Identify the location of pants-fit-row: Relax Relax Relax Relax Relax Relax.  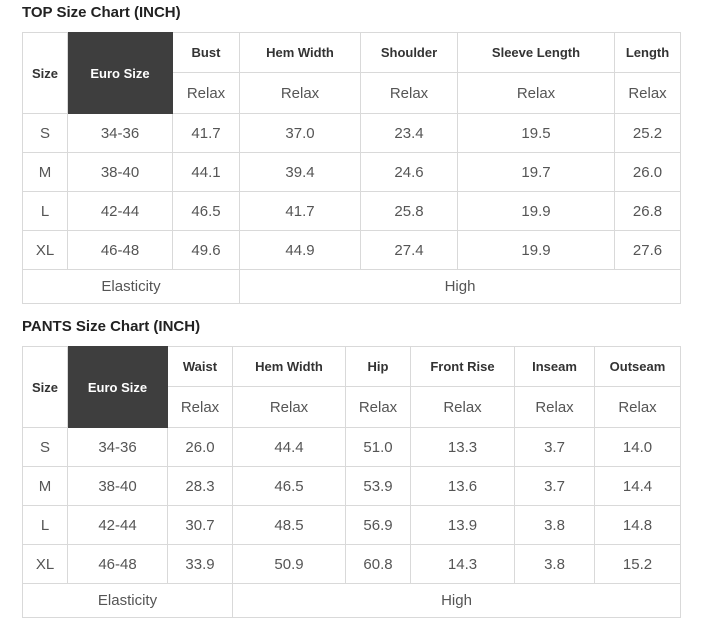
(352, 407).